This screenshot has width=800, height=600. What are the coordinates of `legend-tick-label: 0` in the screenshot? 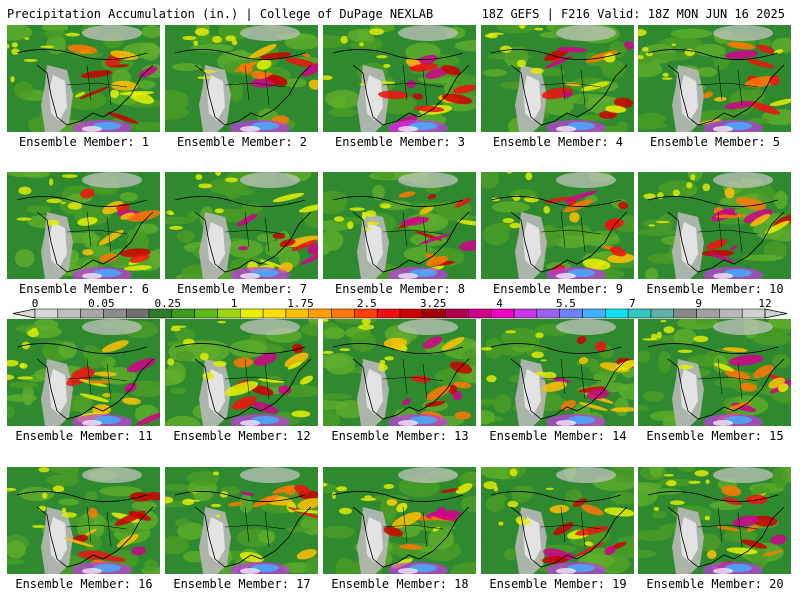 It's located at (35, 303).